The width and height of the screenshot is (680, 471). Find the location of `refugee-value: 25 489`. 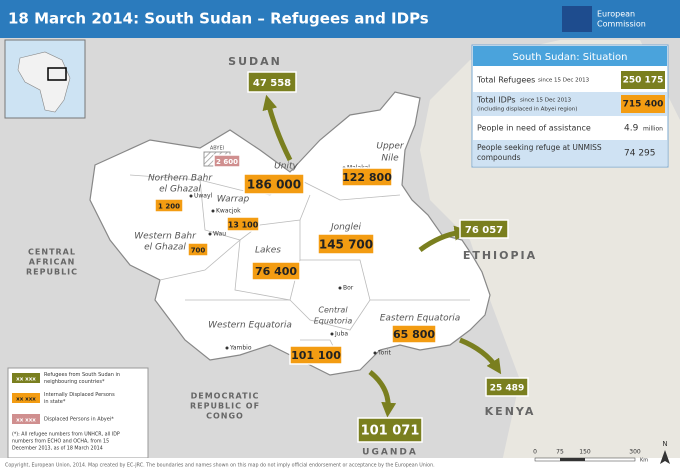

refugee-value: 25 489 is located at coordinates (507, 389).